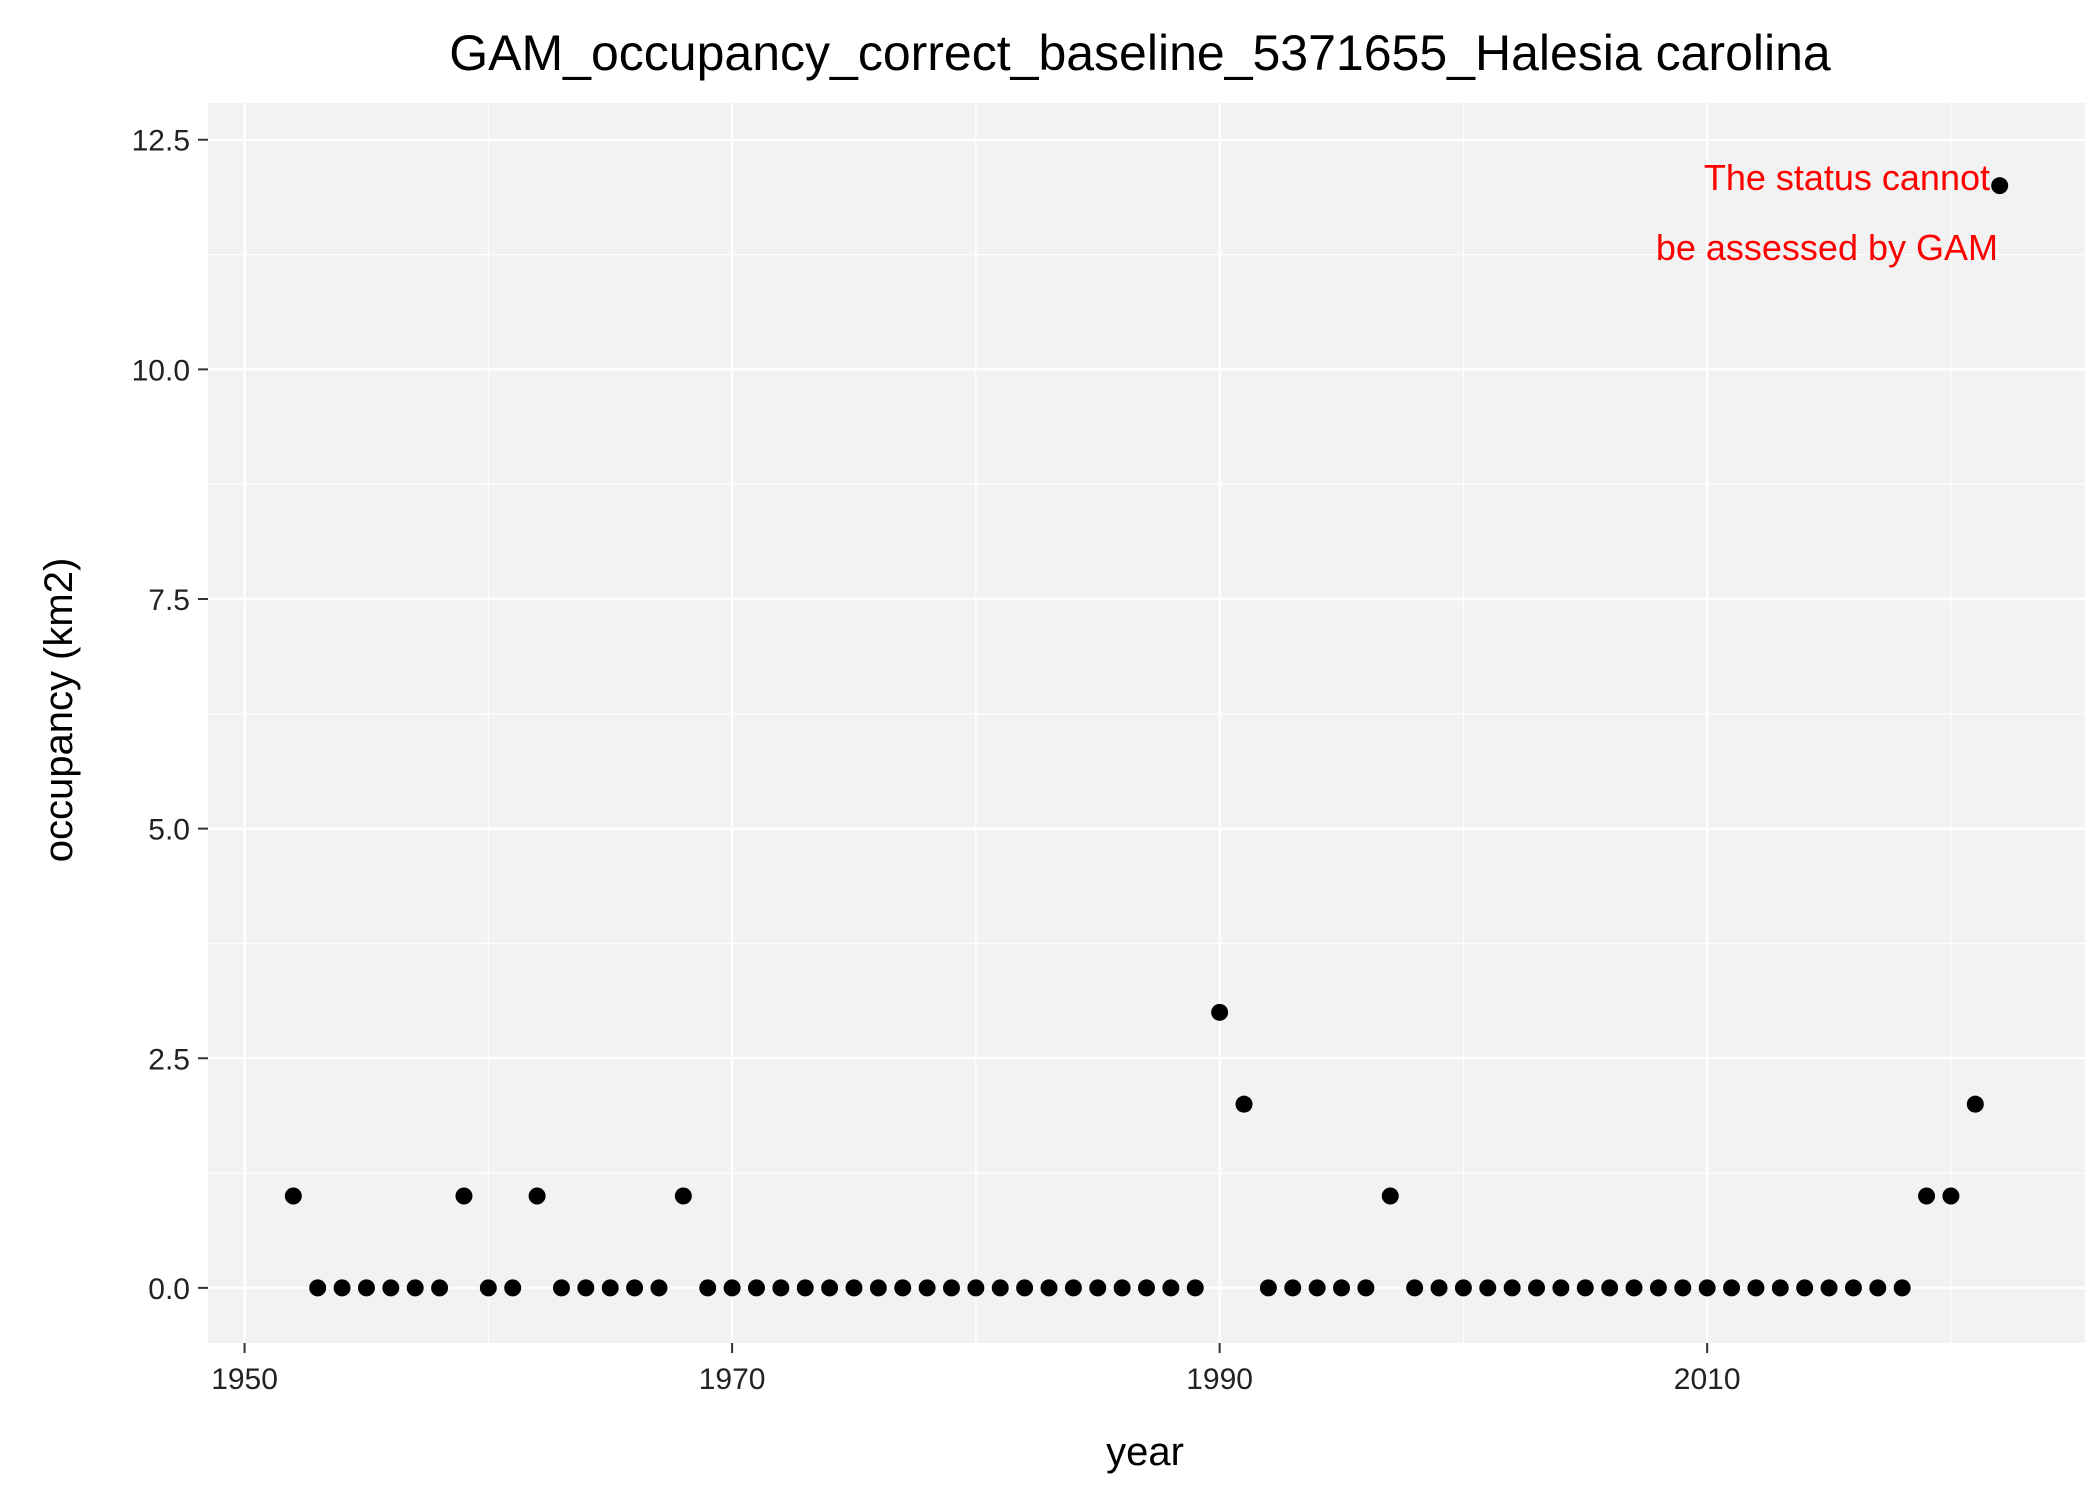 The height and width of the screenshot is (1499, 2100). Describe the element at coordinates (732, 1379) in the screenshot. I see `x-tick-label: 1970` at that location.